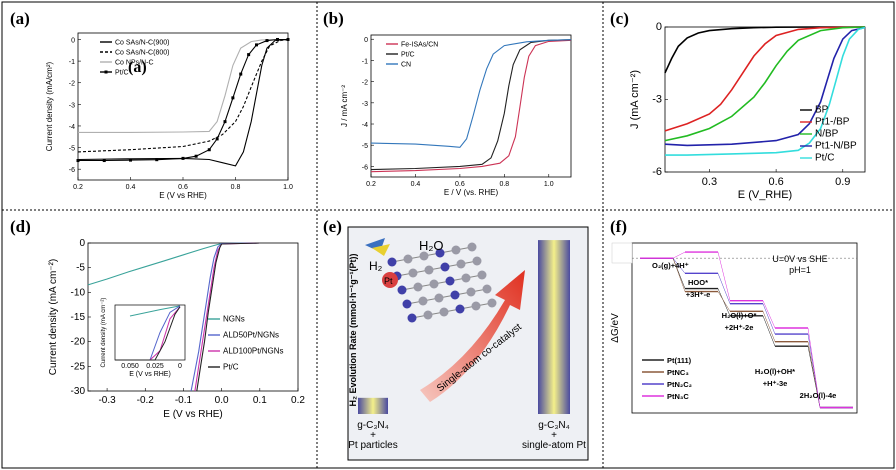 The width and height of the screenshot is (896, 470). Describe the element at coordinates (365, 61) in the screenshot. I see `y-tick-label-b-1: -1` at that location.